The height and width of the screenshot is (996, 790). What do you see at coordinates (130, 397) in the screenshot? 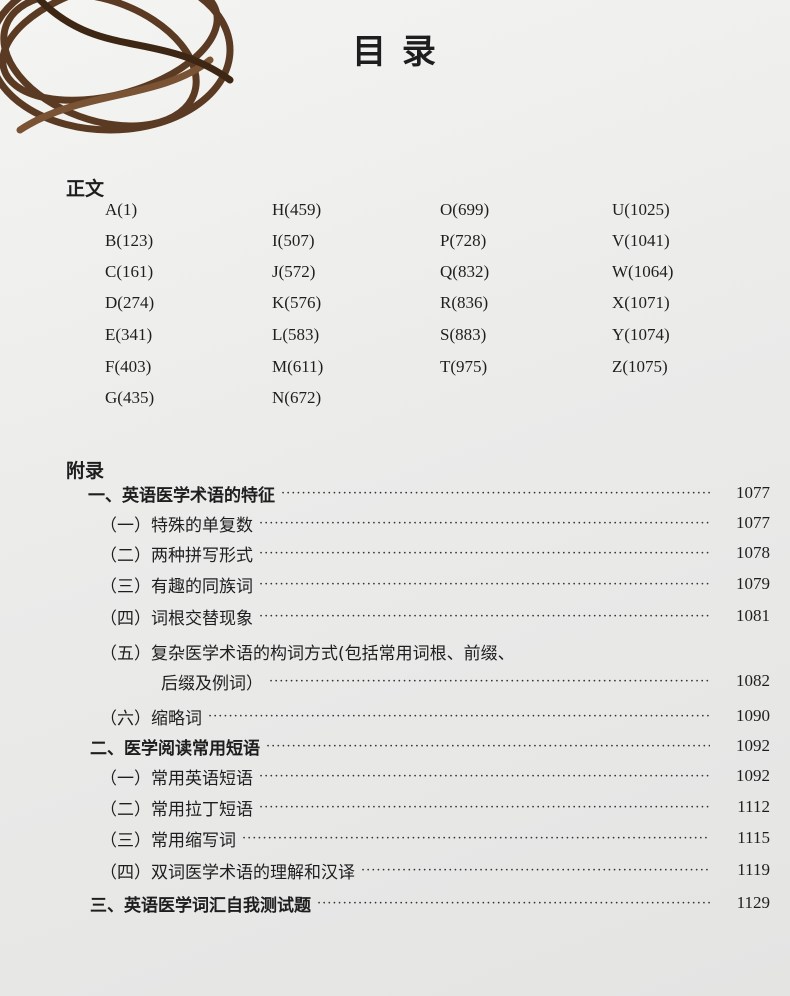
I see `index-entry: G(435)` at bounding box center [130, 397].